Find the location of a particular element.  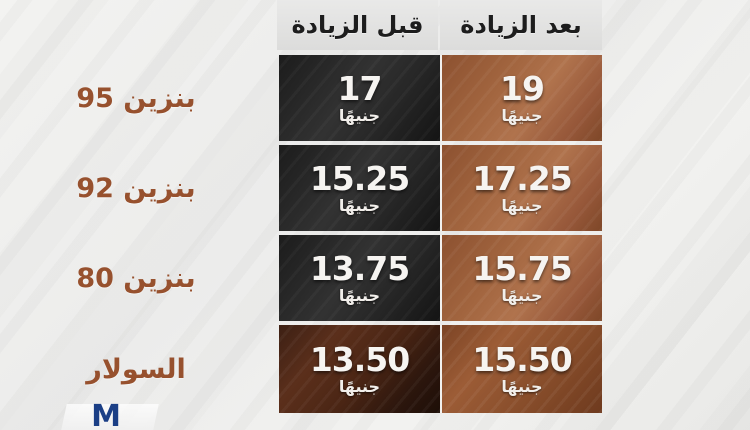

fuel-name-benzine-92: بنزين 92 is located at coordinates (136, 188).